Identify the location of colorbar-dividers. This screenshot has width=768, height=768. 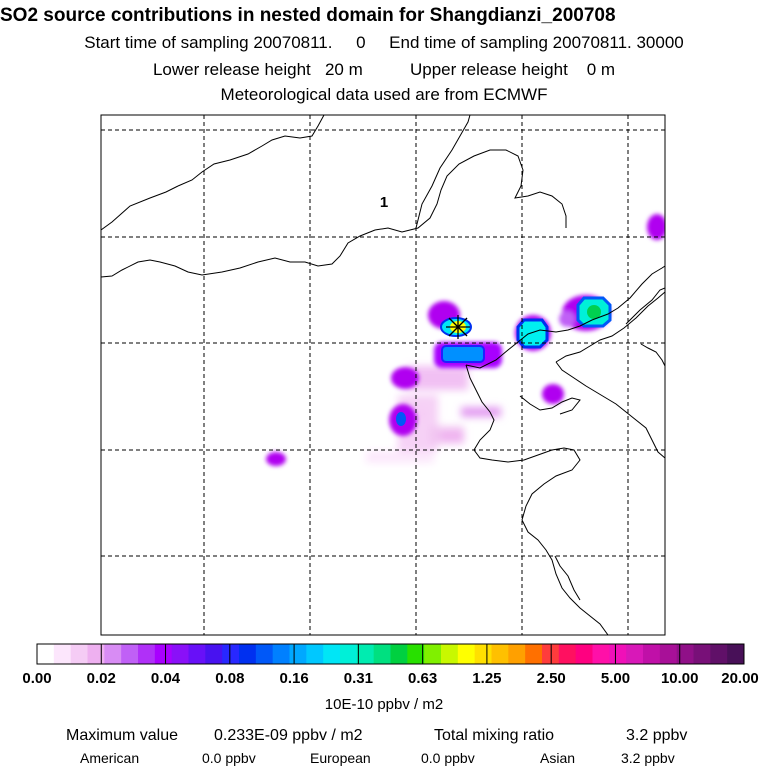
(390, 654).